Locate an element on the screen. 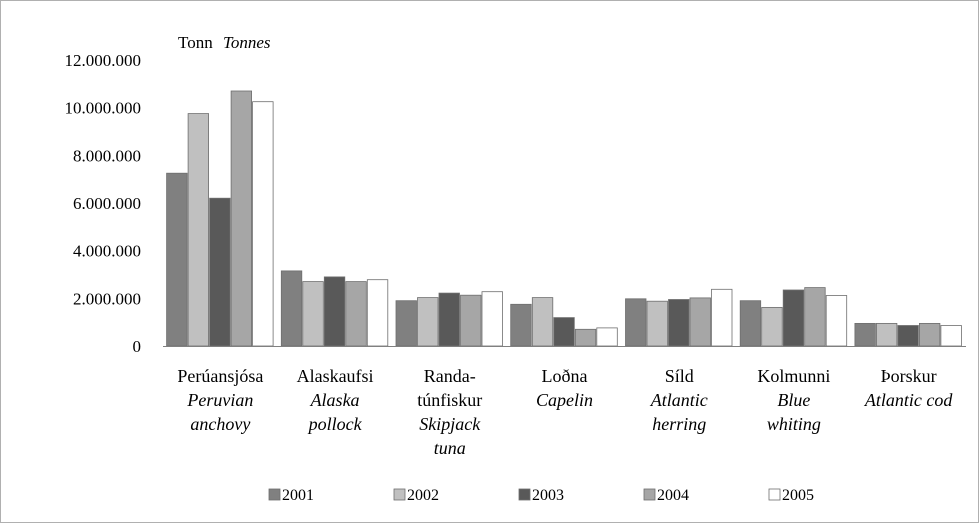  legend-swatch-2002 is located at coordinates (399, 494).